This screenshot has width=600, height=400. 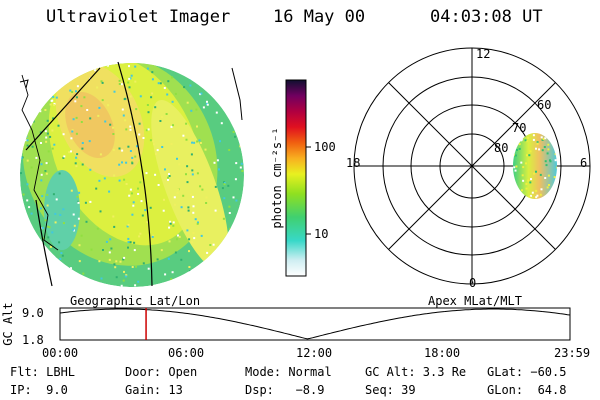 I want to click on door-info: Door: Open, so click(x=161, y=372).